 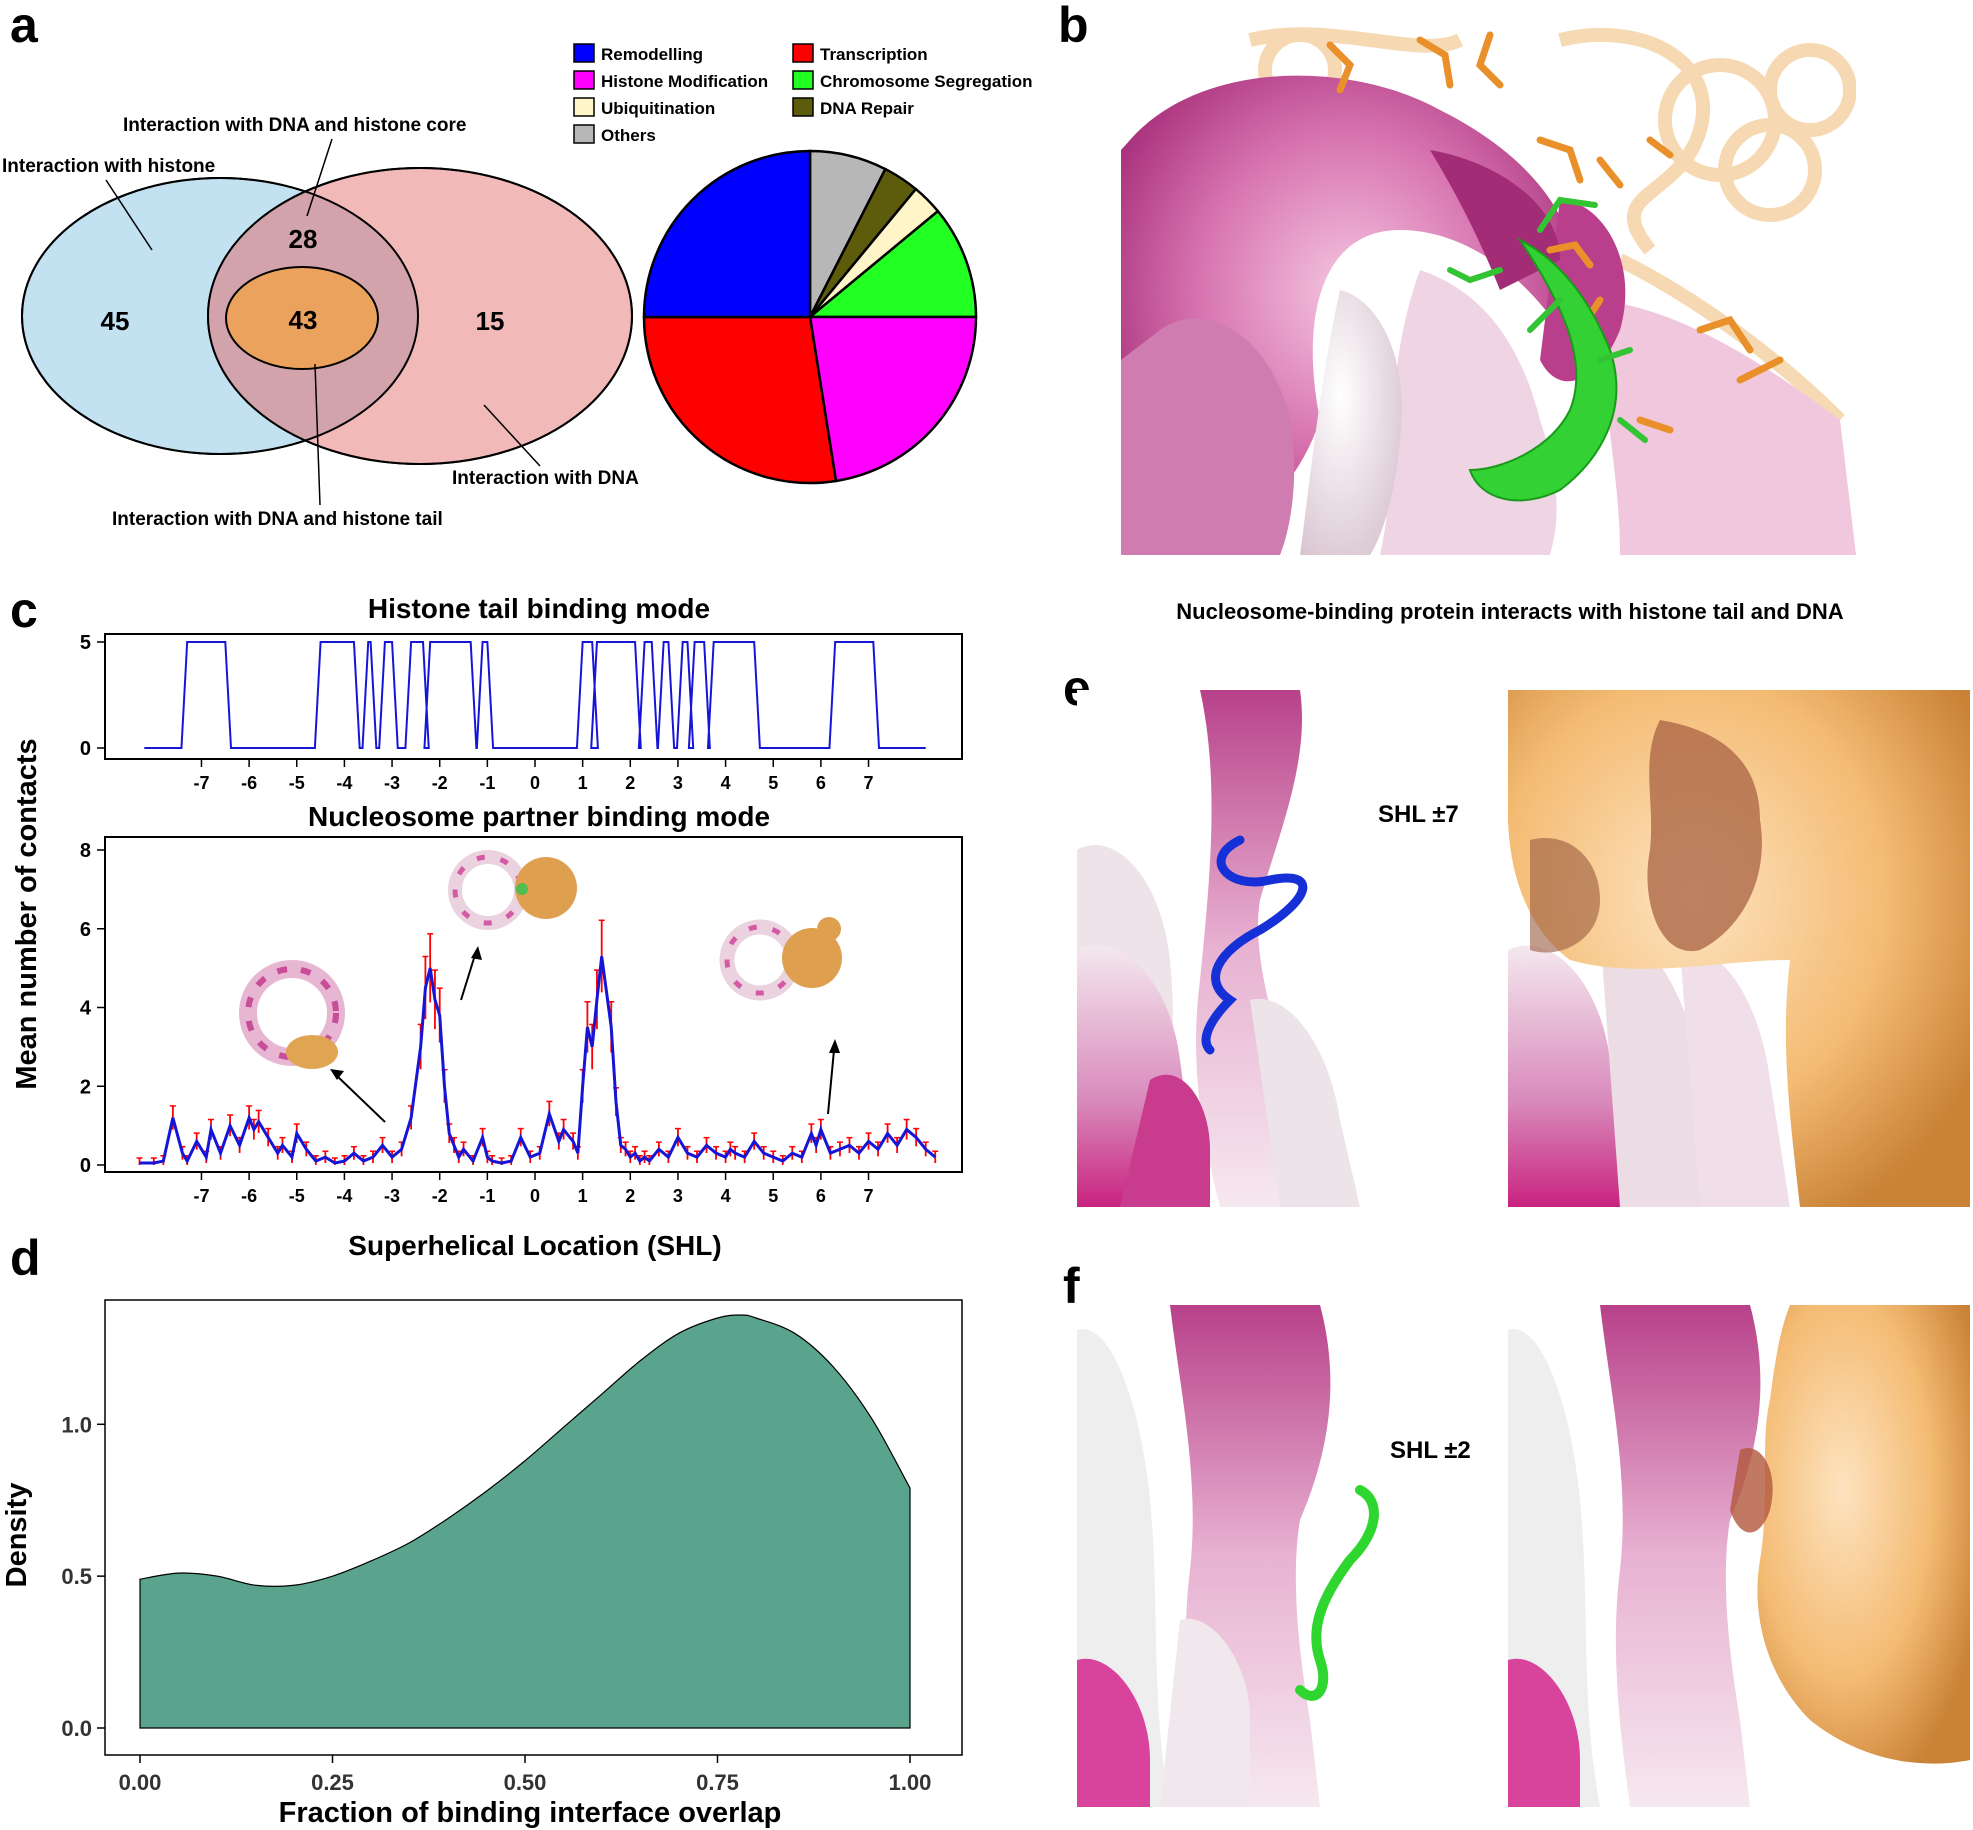 I want to click on venn-count-histone: 45, so click(x=115, y=321).